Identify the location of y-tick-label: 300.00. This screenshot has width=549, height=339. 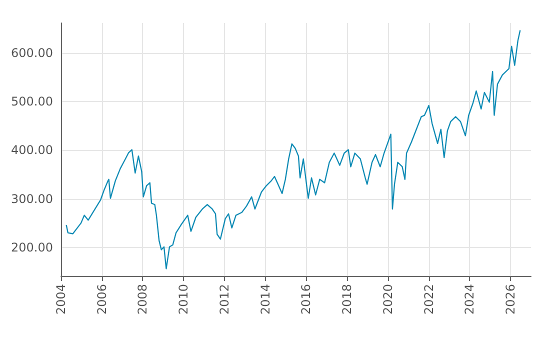
(31, 199).